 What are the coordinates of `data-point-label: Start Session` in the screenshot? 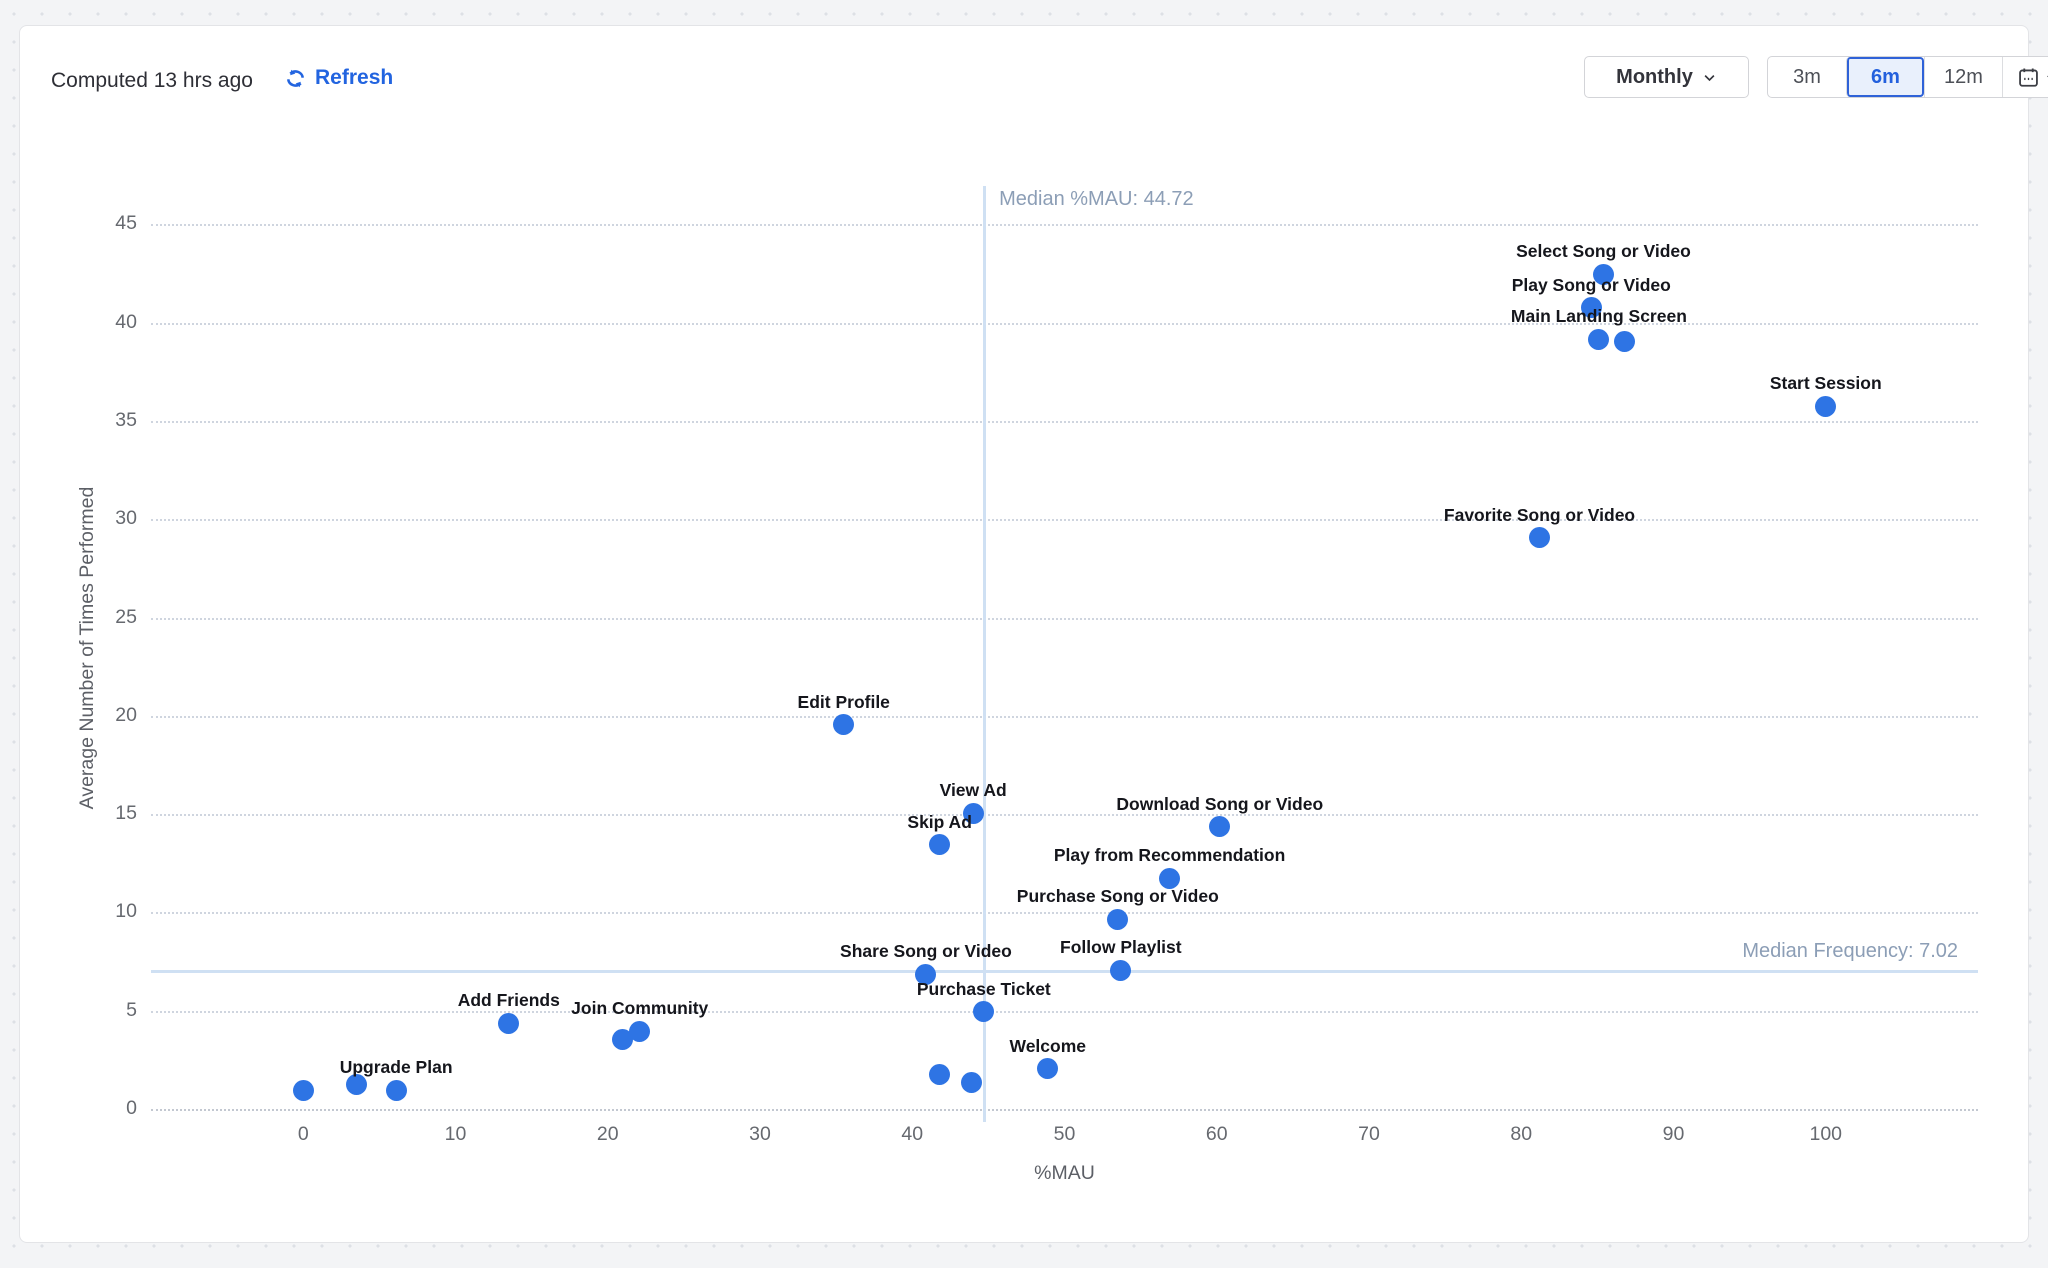 It's located at (1825, 383).